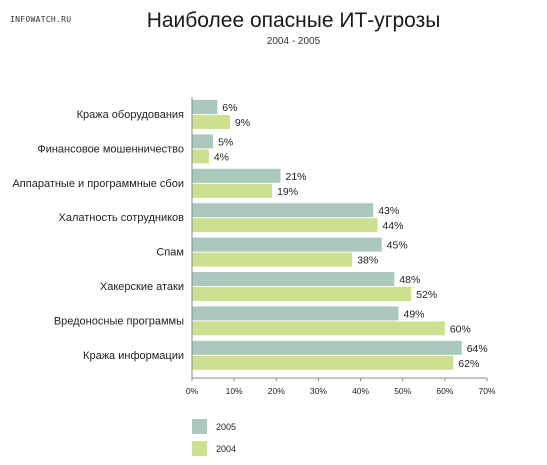 This screenshot has width=547, height=465. Describe the element at coordinates (234, 391) in the screenshot. I see `x-tick-label: 10%` at that location.